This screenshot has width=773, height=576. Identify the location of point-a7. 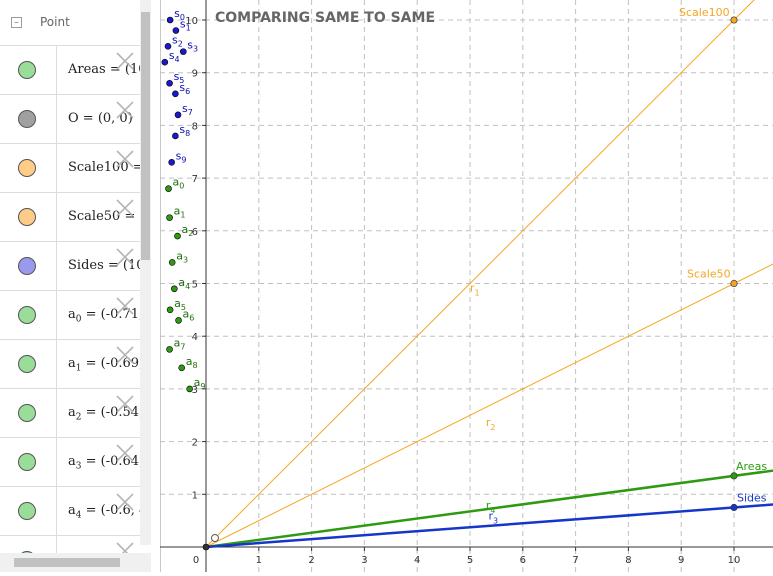
(169, 349).